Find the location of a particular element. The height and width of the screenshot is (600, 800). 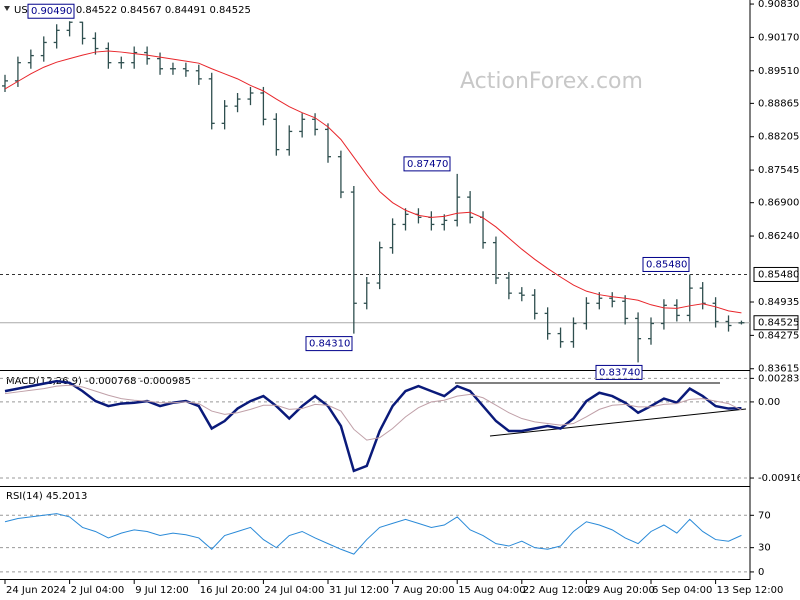

y-tick-label: 30 is located at coordinates (764, 548).